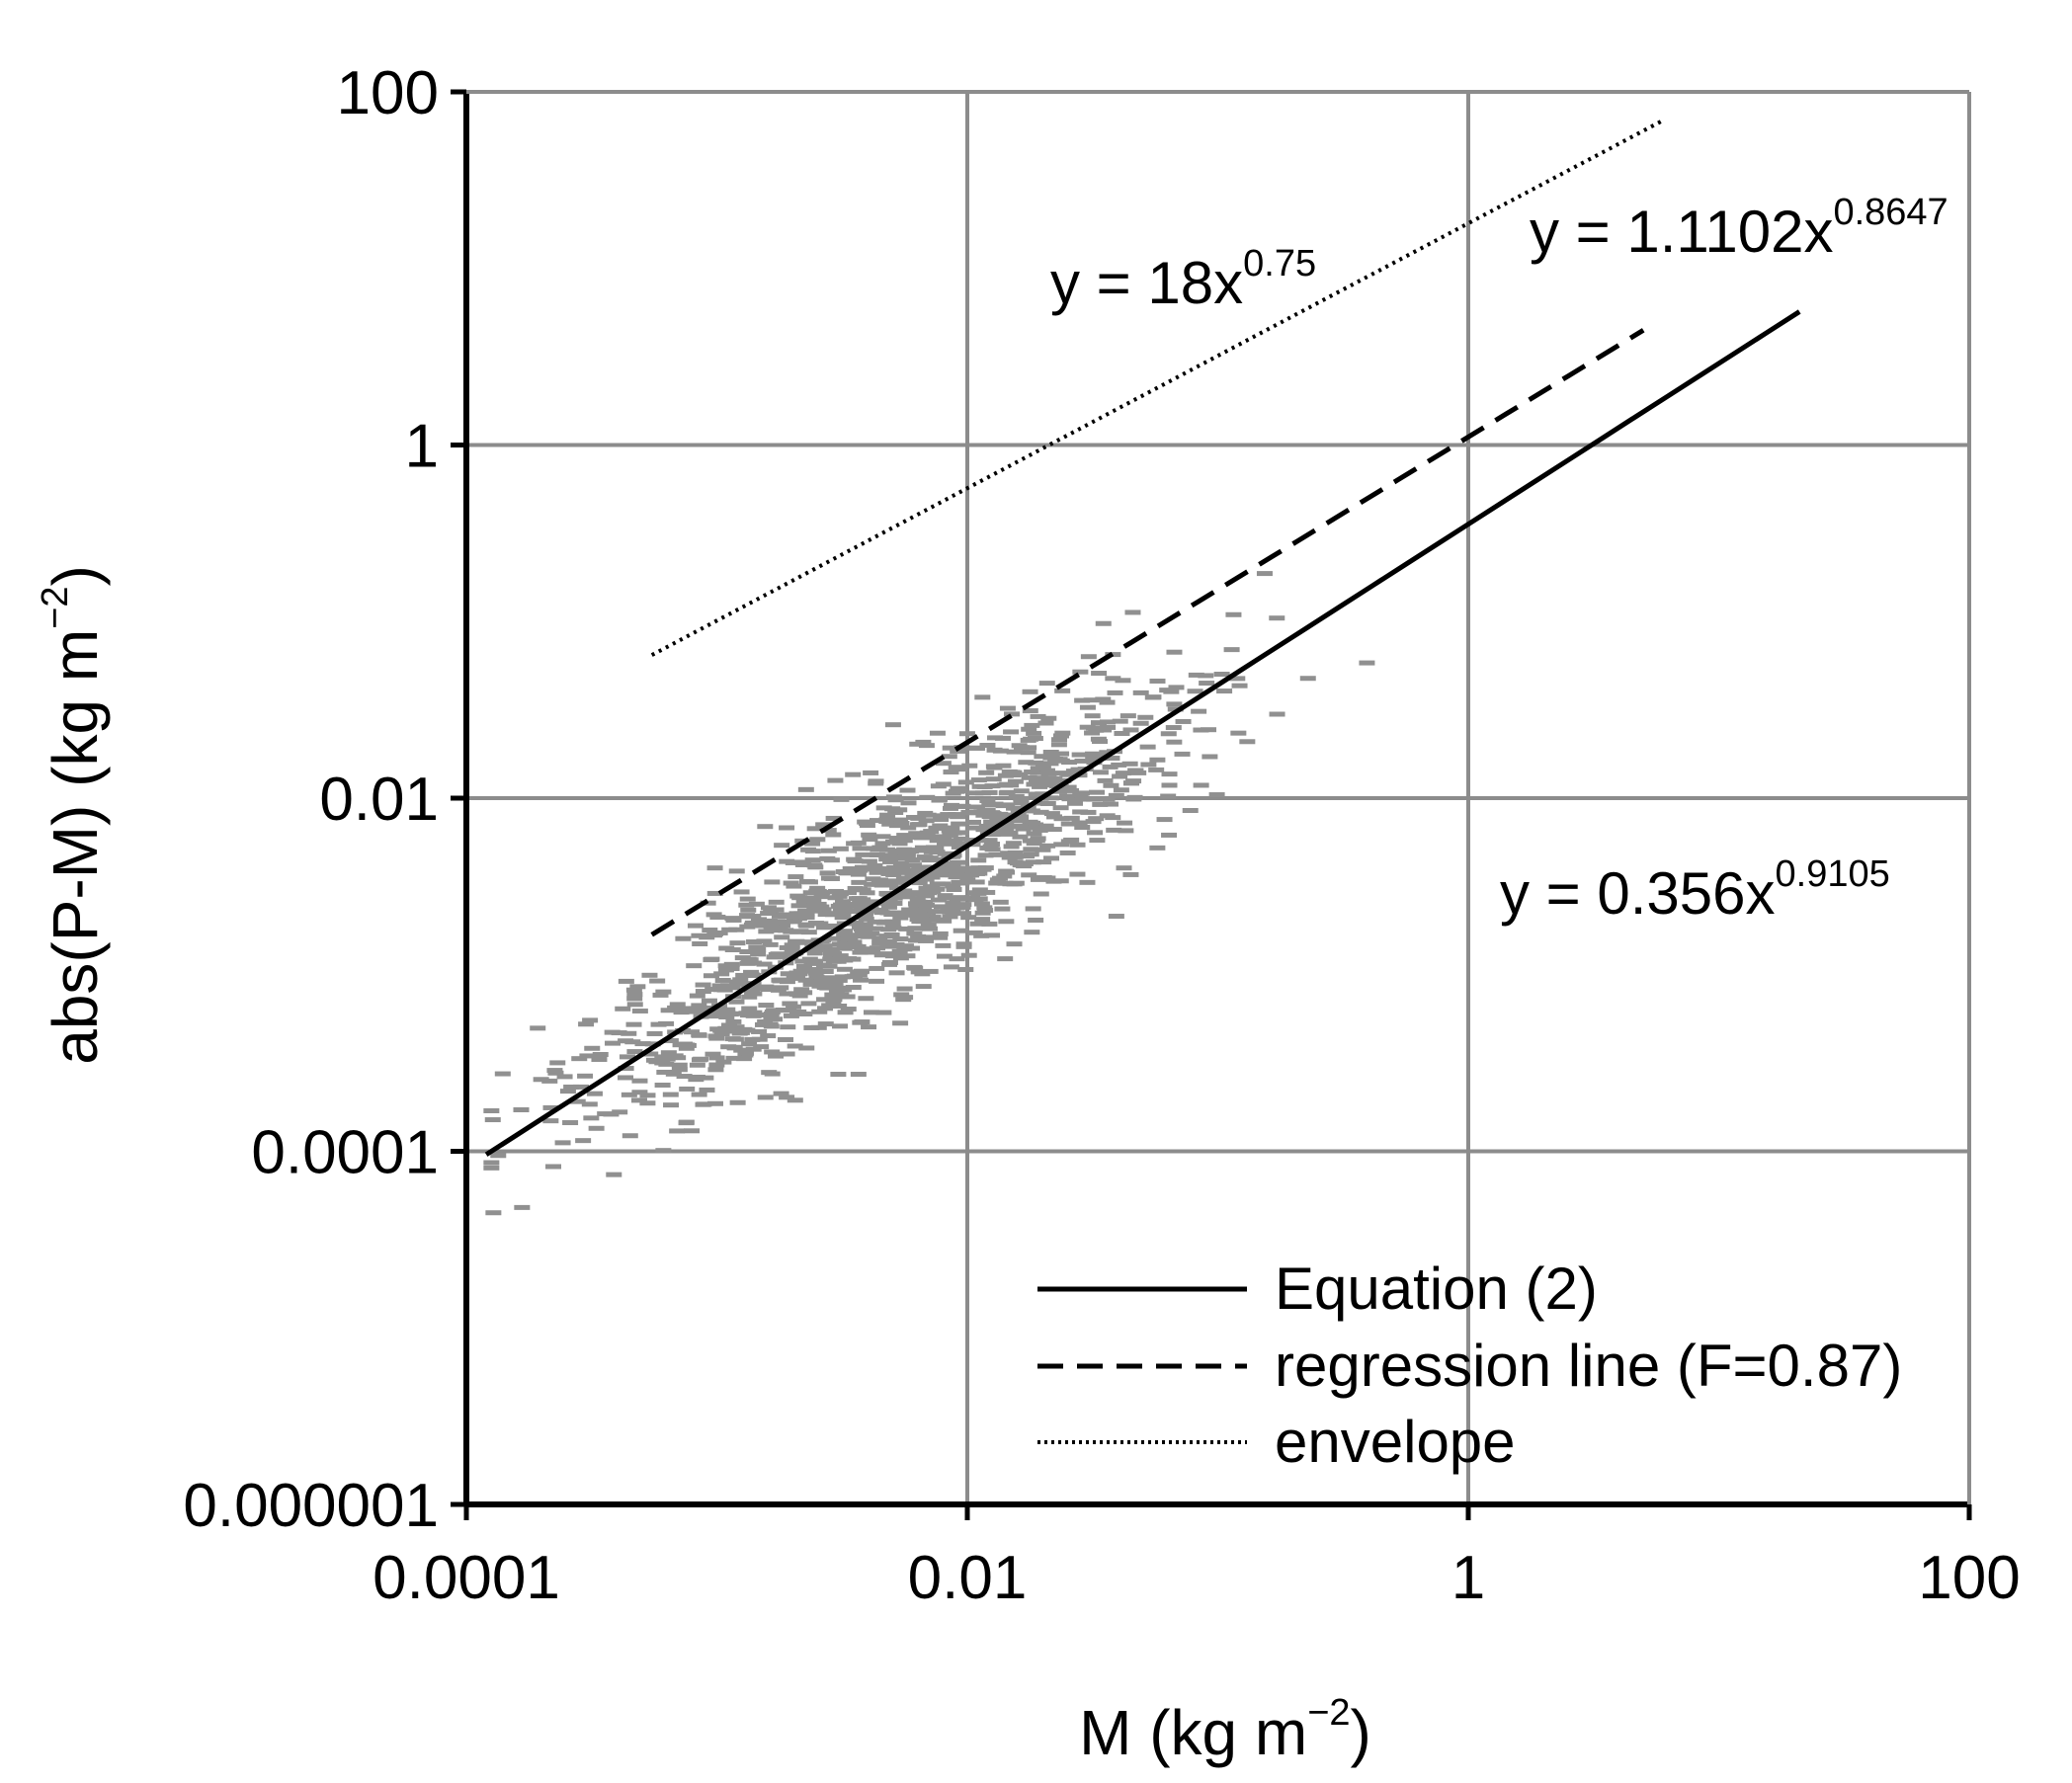 The height and width of the screenshot is (1783, 2072). I want to click on equation-label-equation2: y = 0.356x0.9105, so click(1695, 890).